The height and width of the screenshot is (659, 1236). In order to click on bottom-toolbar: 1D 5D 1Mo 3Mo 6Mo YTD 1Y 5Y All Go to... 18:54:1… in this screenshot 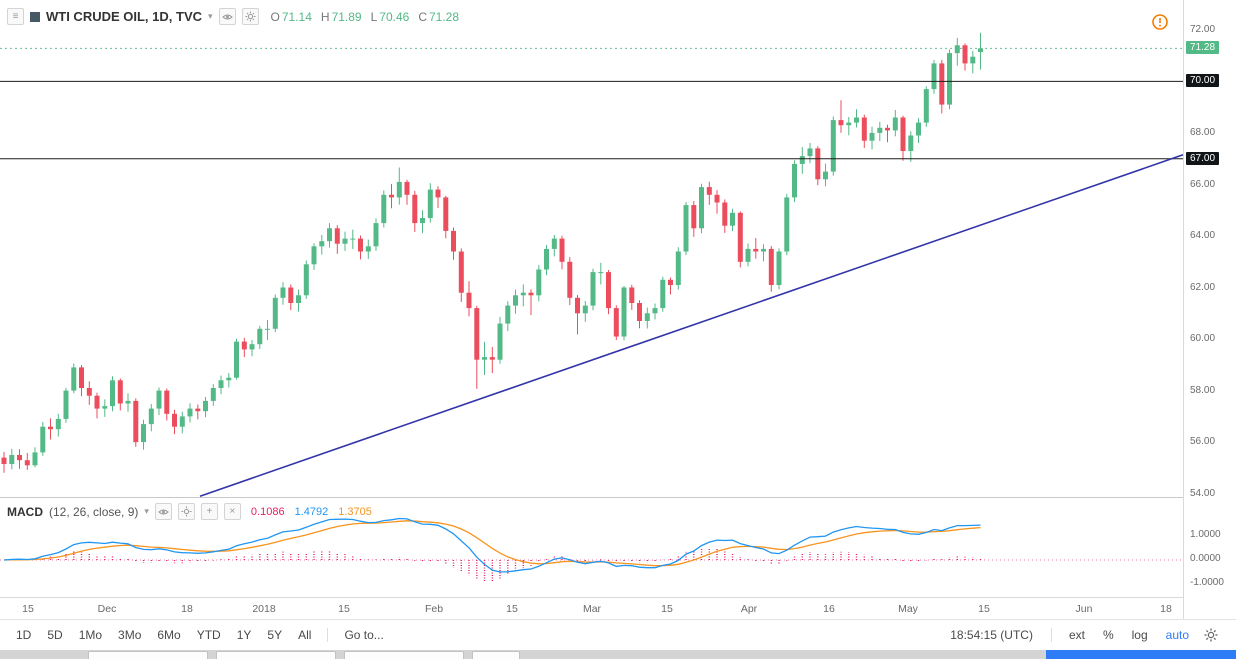, I will do `click(618, 634)`.